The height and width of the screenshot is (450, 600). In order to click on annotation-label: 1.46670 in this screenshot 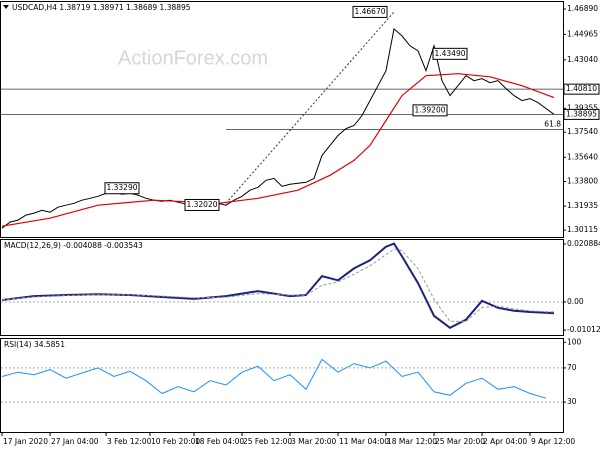, I will do `click(369, 11)`.